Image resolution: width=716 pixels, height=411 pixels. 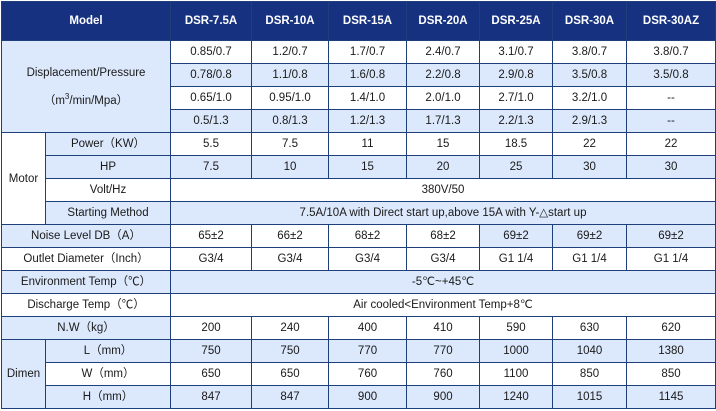 What do you see at coordinates (290, 167) in the screenshot?
I see `hp-cell: 10` at bounding box center [290, 167].